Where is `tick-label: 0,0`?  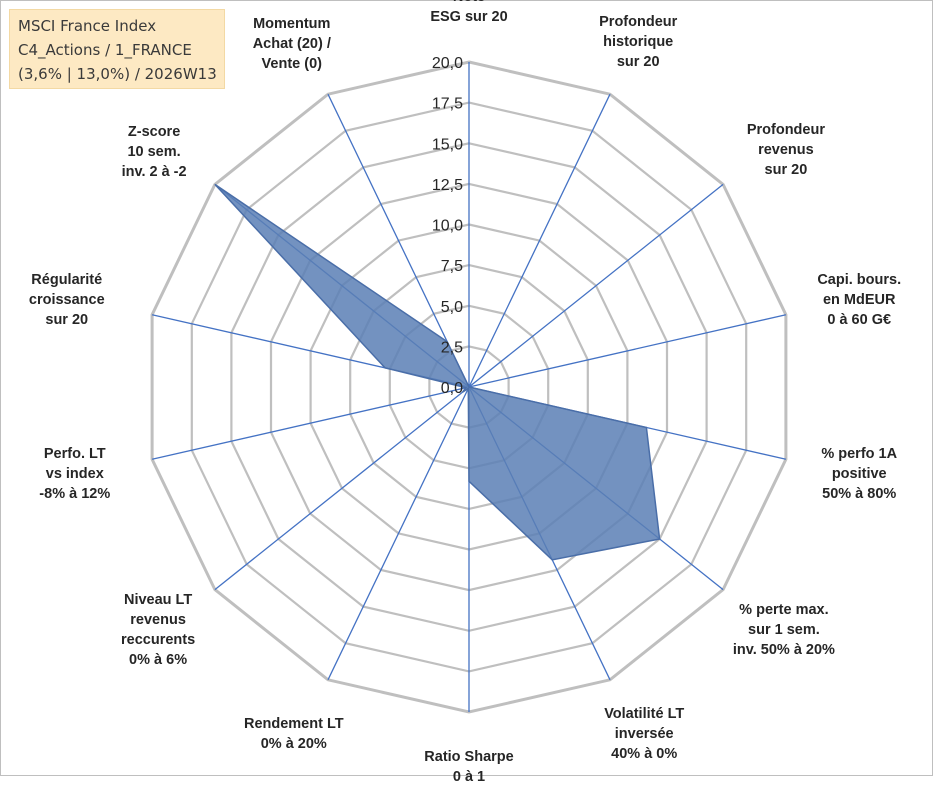 tick-label: 0,0 is located at coordinates (452, 388).